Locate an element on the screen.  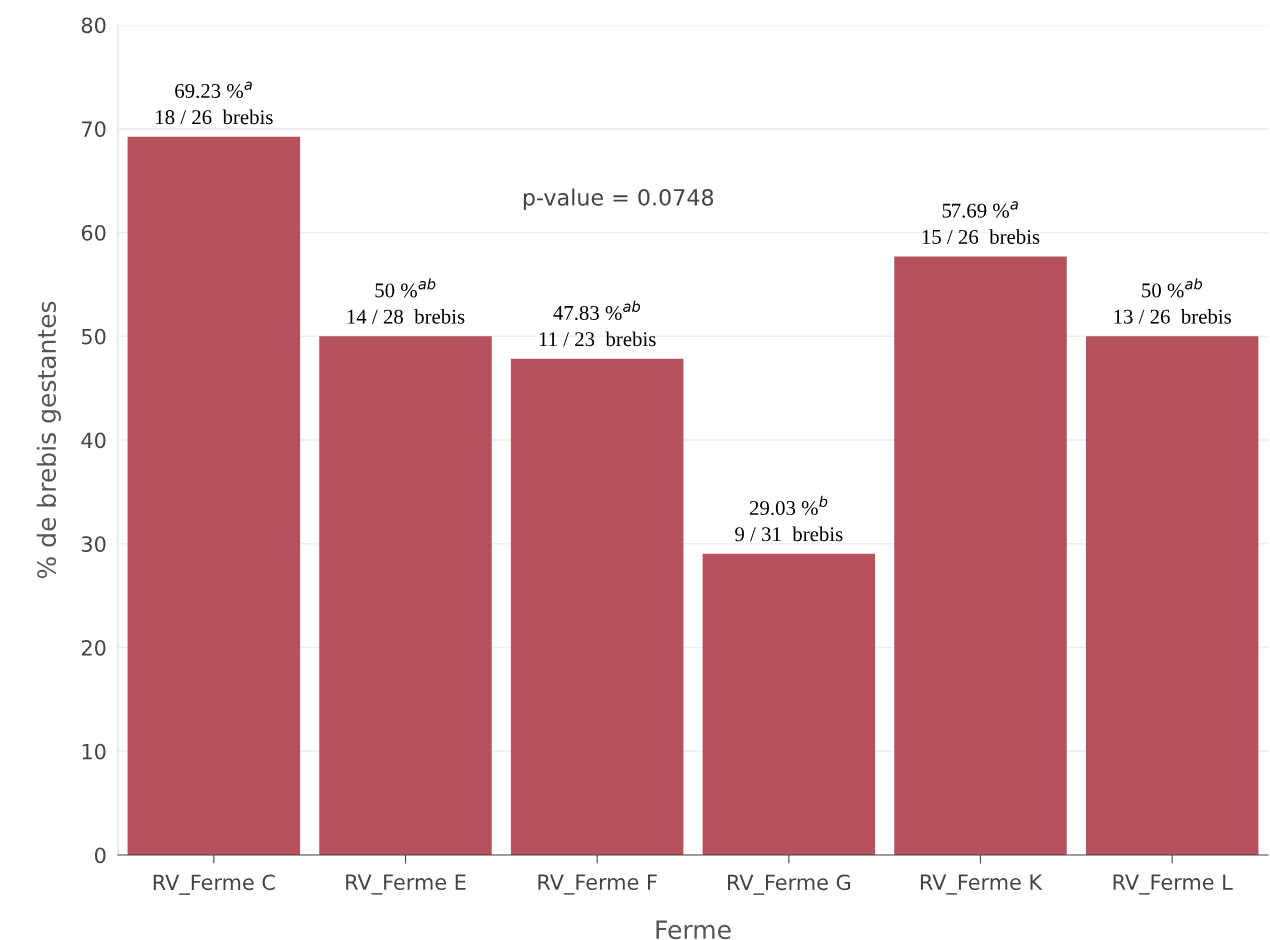
x-tick-label: RV_Ferme C is located at coordinates (214, 884).